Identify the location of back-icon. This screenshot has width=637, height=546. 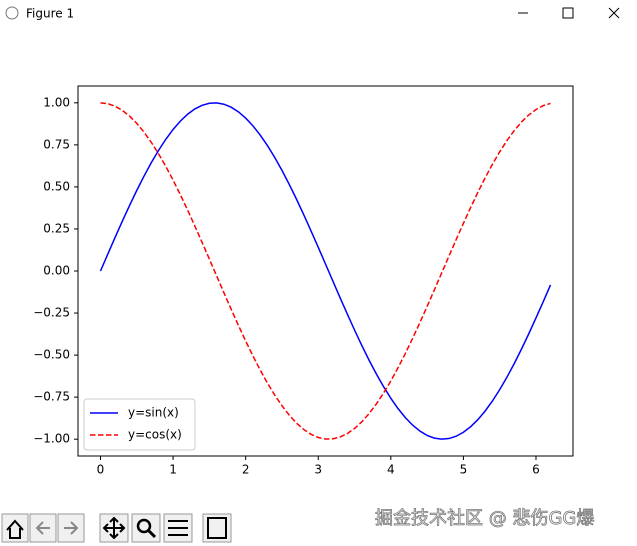
(42, 528).